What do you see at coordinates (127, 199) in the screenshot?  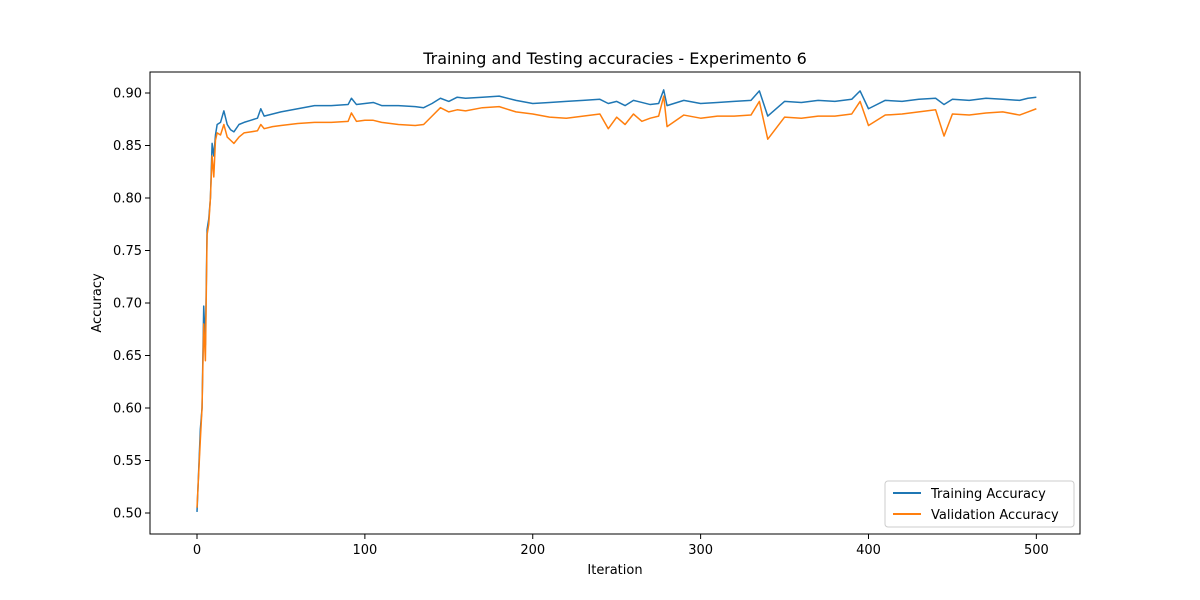 I see `y-tick-label: 0.80` at bounding box center [127, 199].